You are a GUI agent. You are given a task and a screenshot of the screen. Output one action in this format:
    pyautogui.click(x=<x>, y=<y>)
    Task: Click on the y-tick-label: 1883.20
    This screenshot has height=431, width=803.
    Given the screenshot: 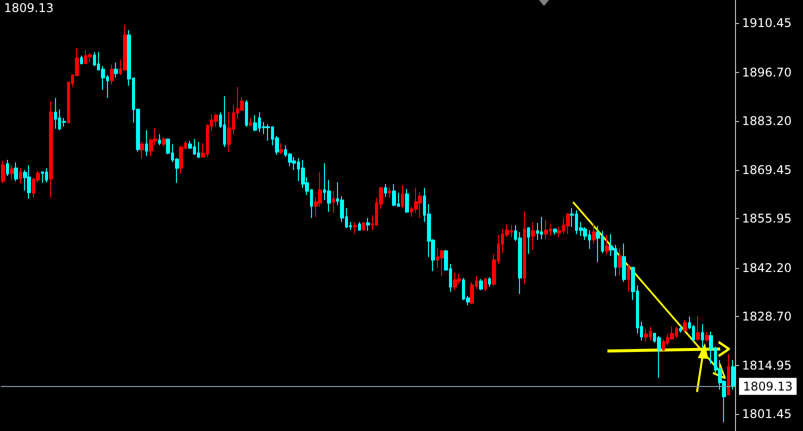 What is the action you would take?
    pyautogui.click(x=767, y=121)
    